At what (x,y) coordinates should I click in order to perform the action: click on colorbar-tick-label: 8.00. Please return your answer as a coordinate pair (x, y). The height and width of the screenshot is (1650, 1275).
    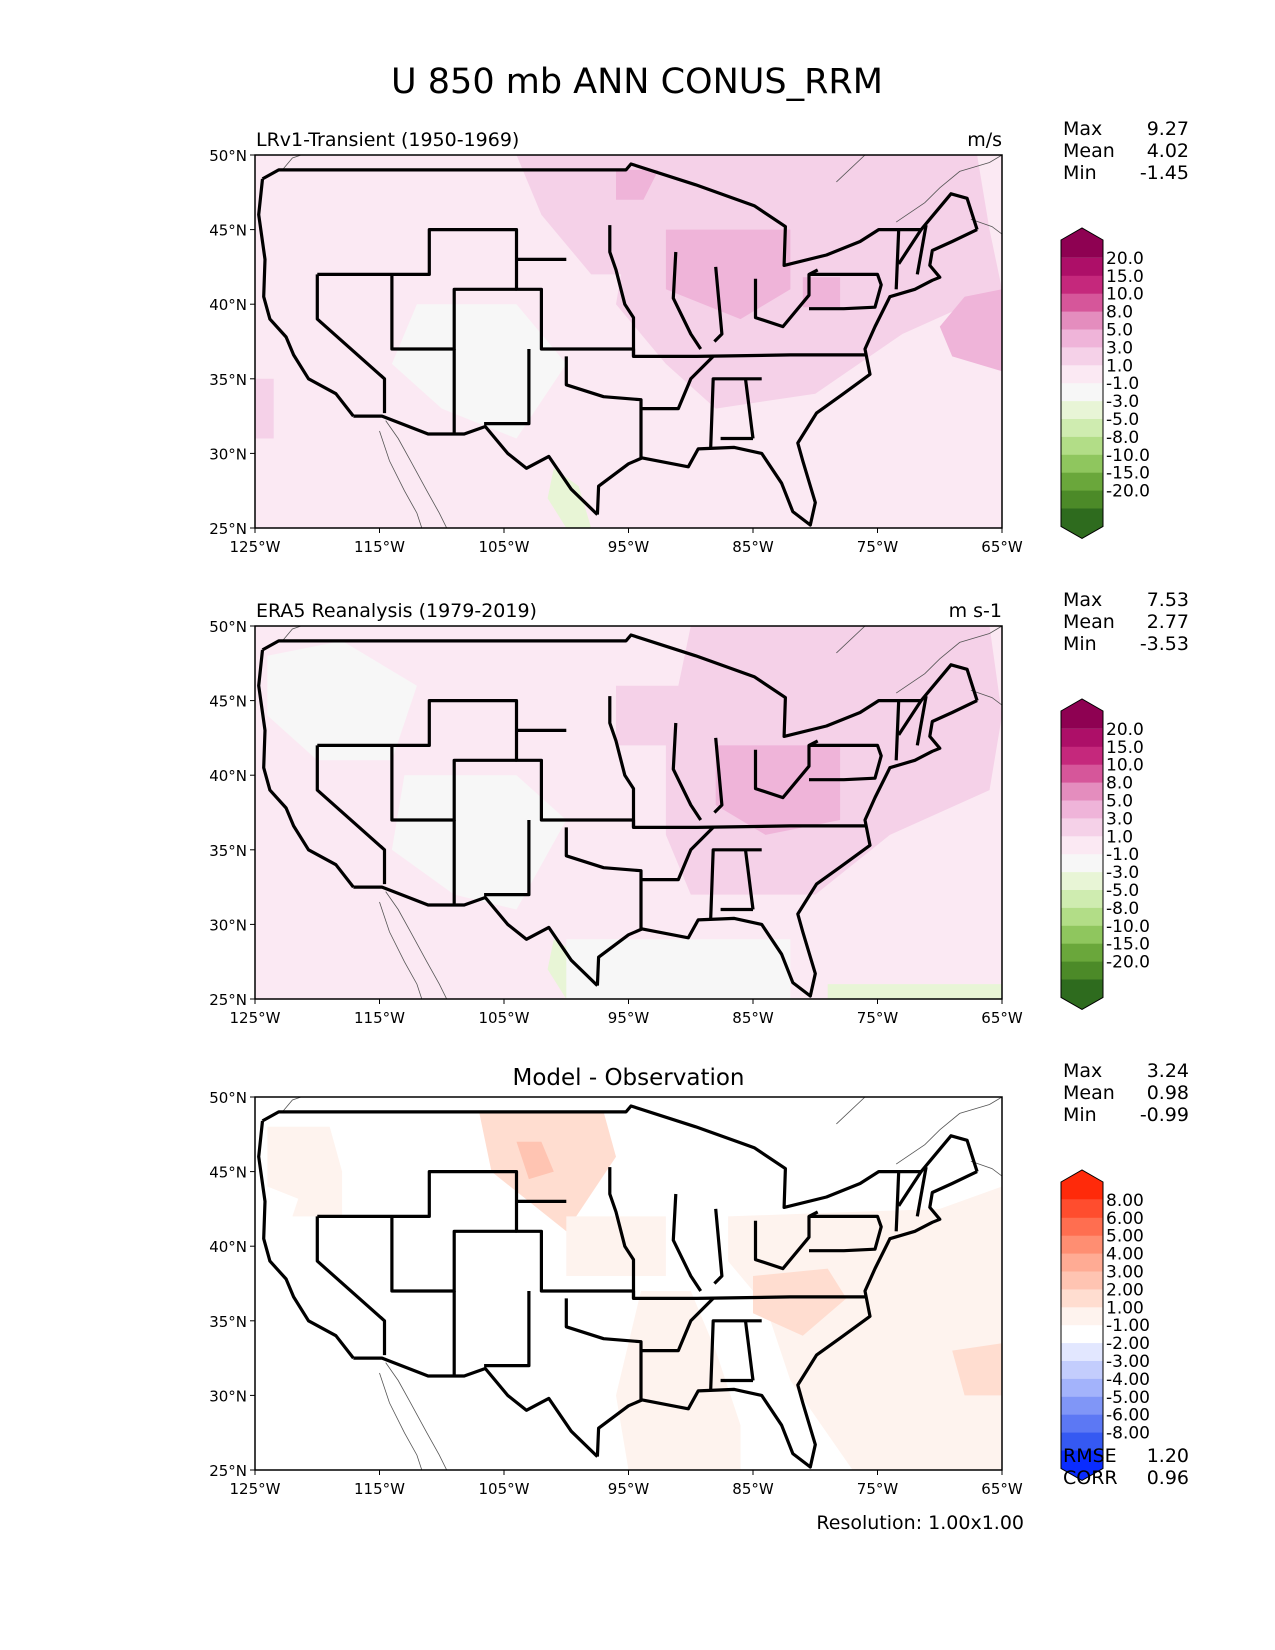
    Looking at the image, I should click on (1125, 1201).